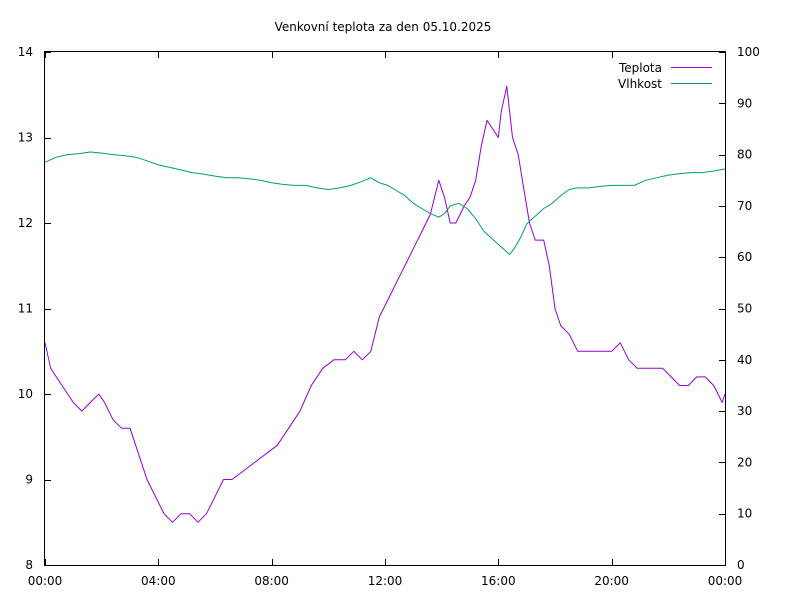 The image size is (800, 600). What do you see at coordinates (748, 52) in the screenshot?
I see `y2-tick-label: 100` at bounding box center [748, 52].